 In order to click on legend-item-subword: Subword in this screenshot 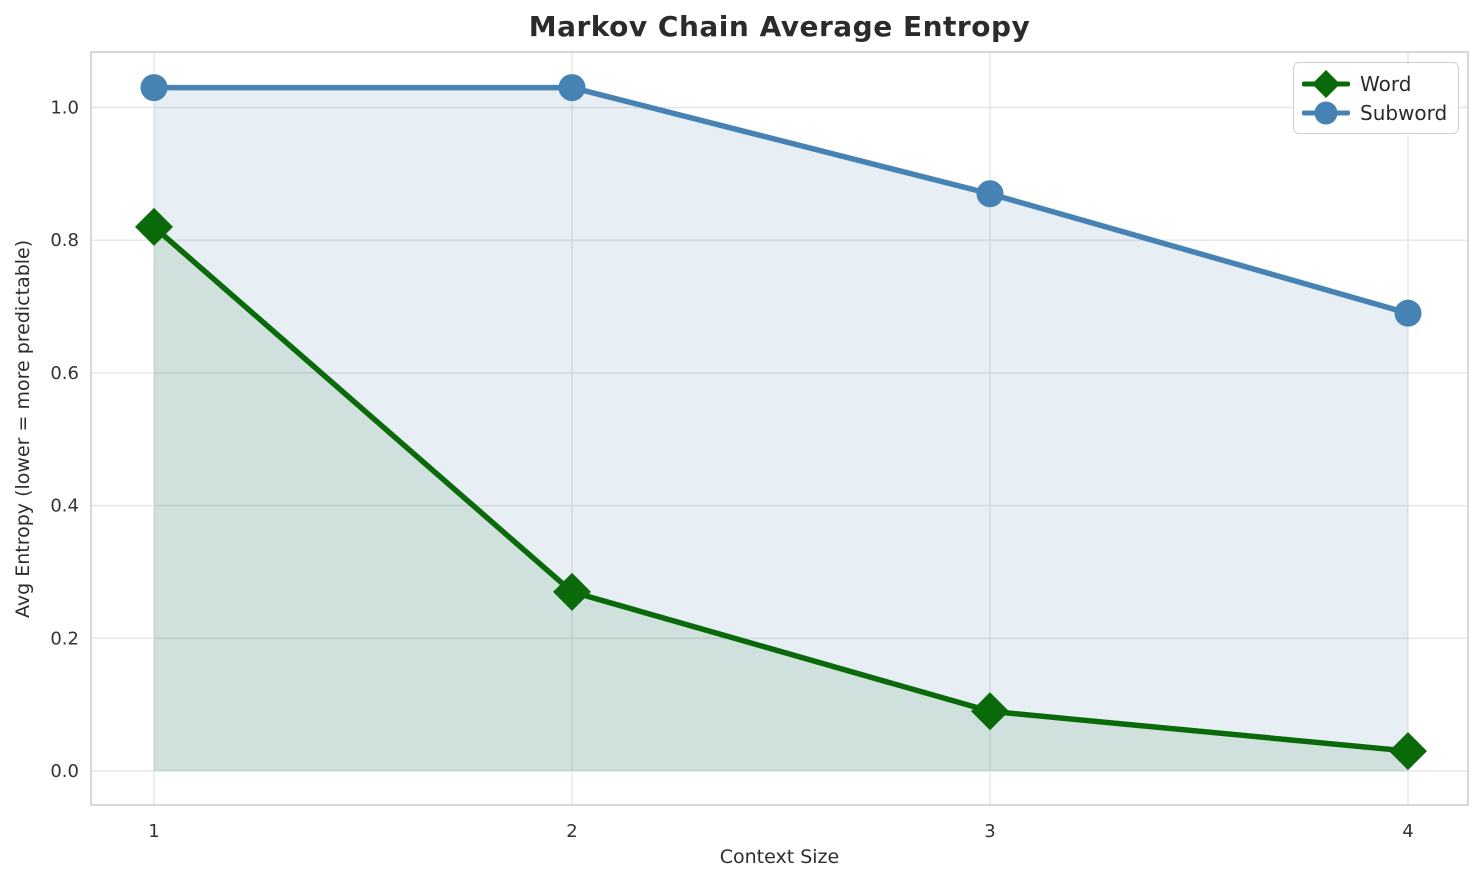, I will do `click(1375, 112)`.